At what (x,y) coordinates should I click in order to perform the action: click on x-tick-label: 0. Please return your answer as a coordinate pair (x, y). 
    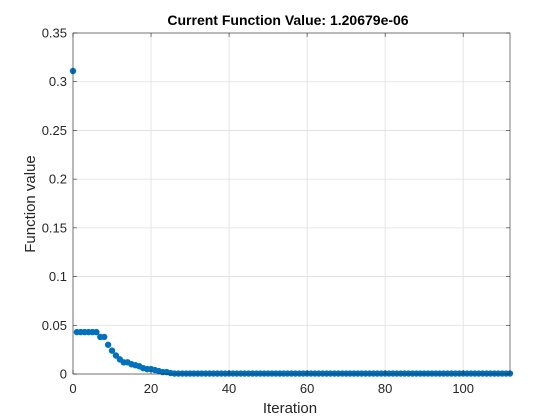
    Looking at the image, I should click on (72, 388).